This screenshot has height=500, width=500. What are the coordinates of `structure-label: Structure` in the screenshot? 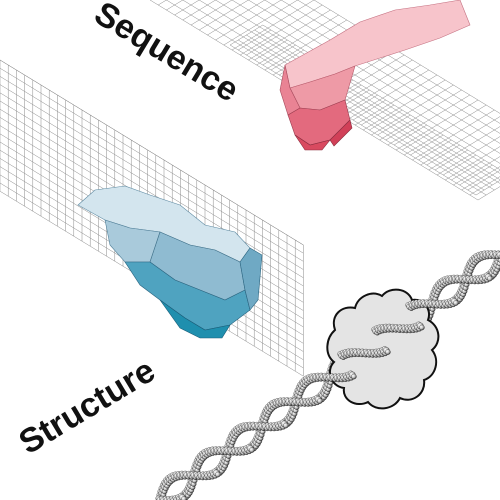 It's located at (87, 406).